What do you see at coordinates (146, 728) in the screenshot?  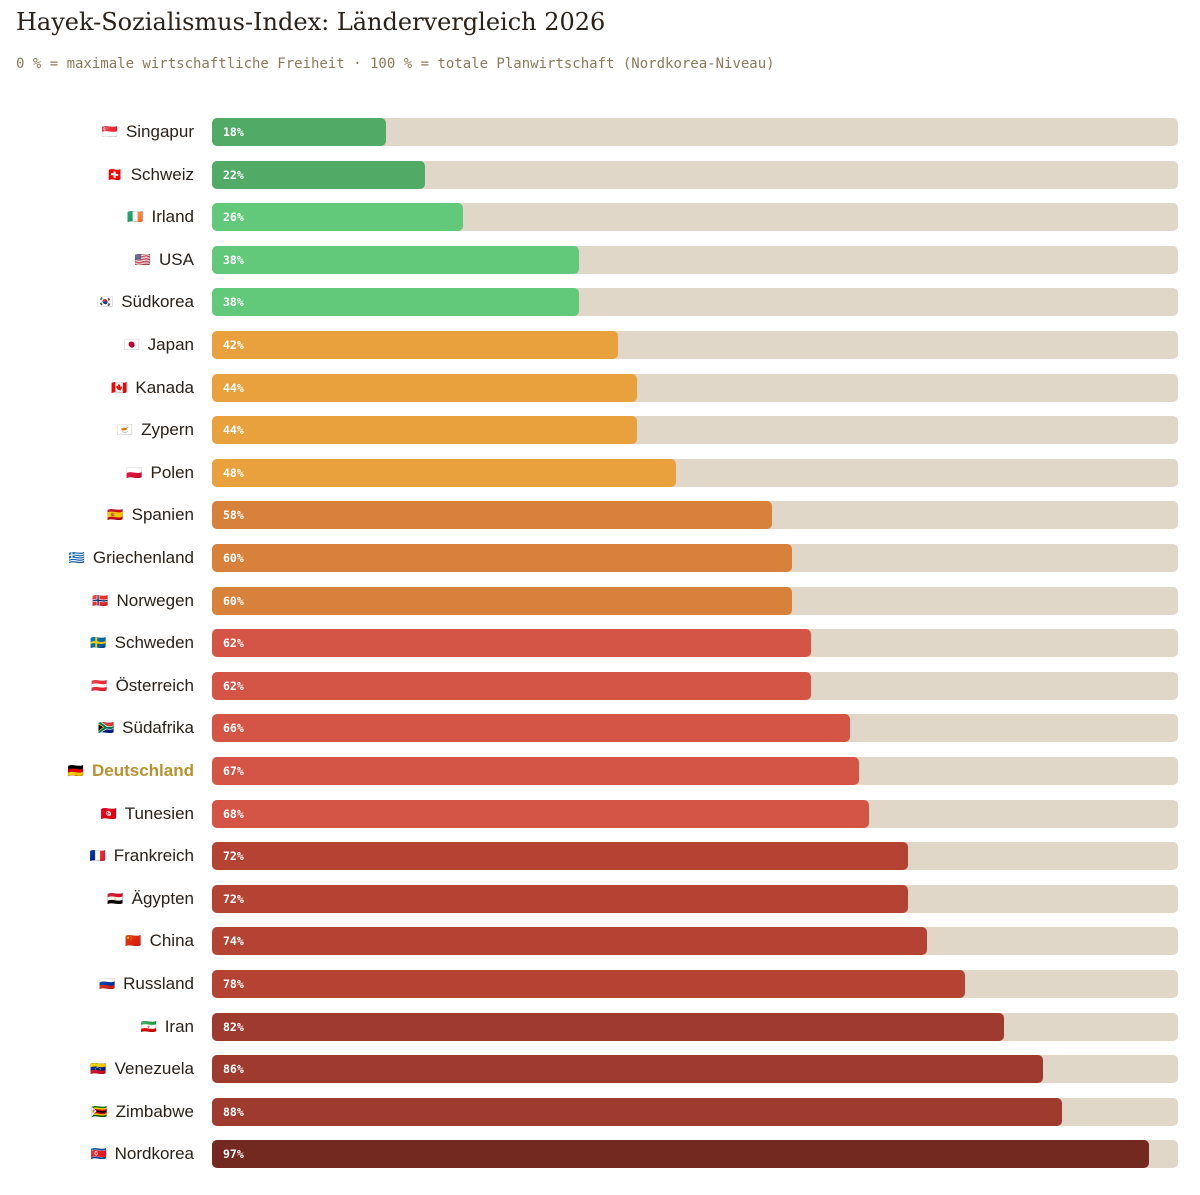 I see `category-label: 🇿🇦 Südafrika` at bounding box center [146, 728].